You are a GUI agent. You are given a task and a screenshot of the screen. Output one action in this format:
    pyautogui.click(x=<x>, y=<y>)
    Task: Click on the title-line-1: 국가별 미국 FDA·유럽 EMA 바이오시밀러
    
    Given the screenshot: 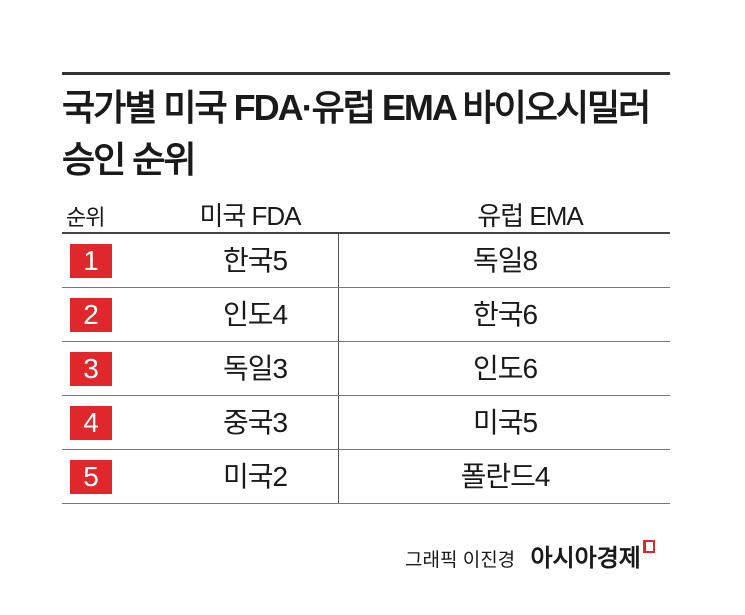 What is the action you would take?
    pyautogui.click(x=356, y=107)
    